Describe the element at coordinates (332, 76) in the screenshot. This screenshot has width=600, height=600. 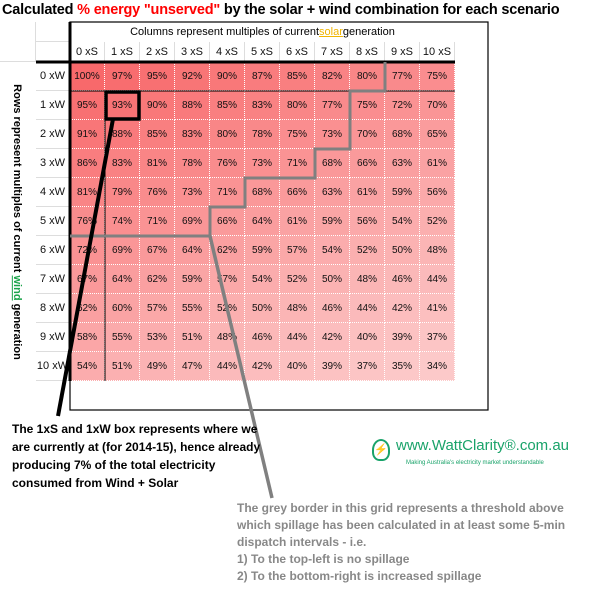
I see `heatmap-cell: 82%` at that location.